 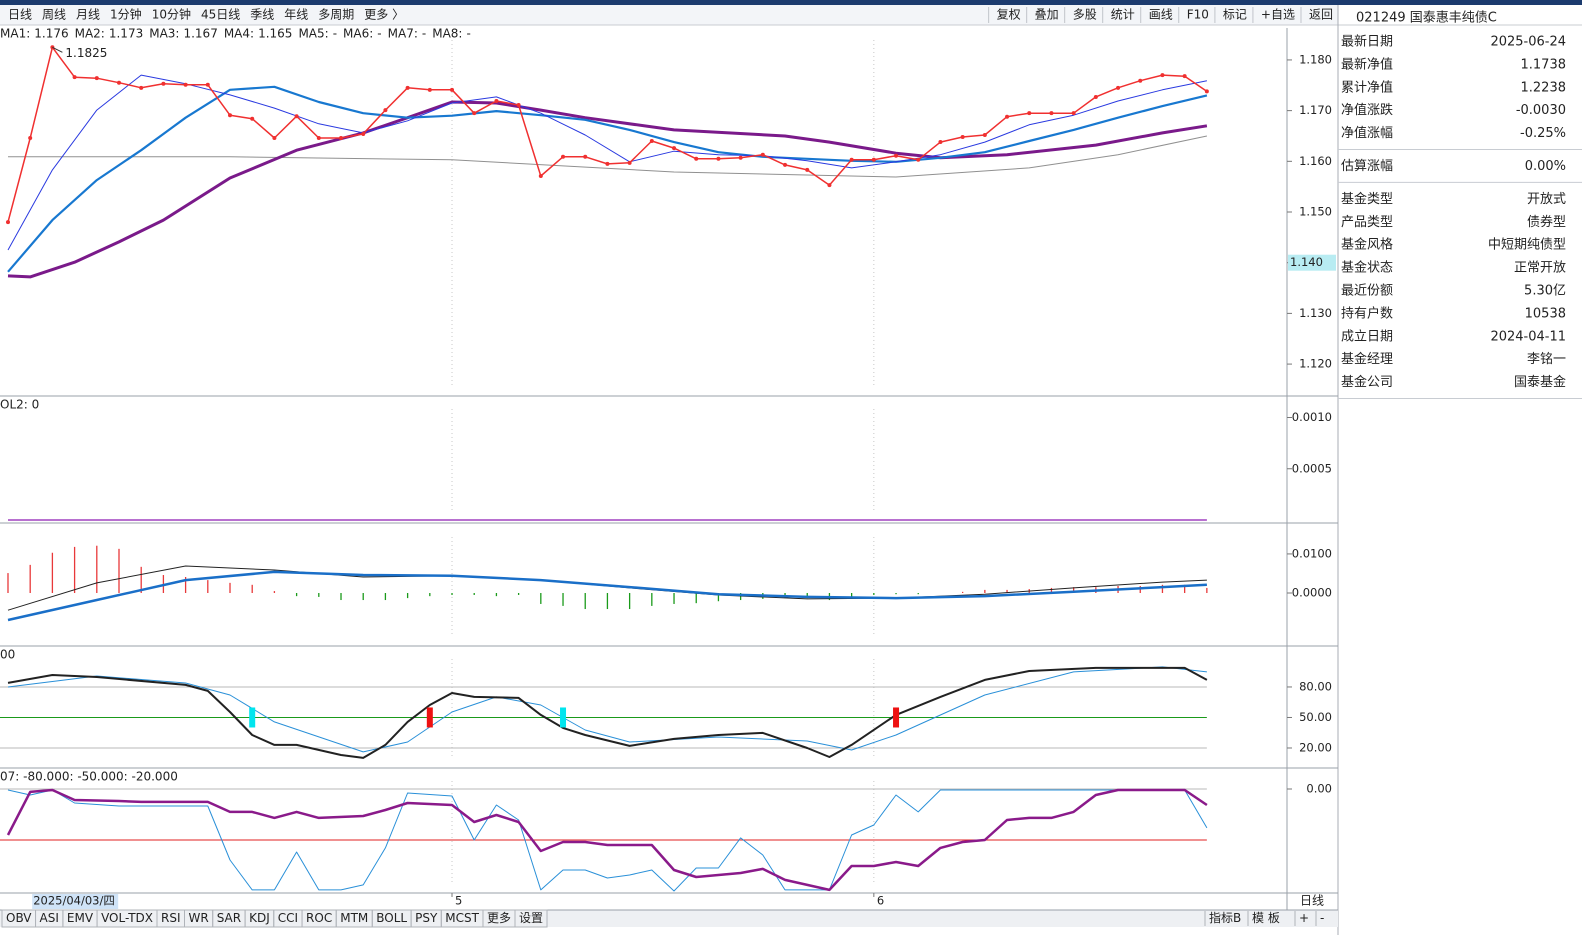 I want to click on y-tick-label: 0.0005, so click(x=1312, y=468).